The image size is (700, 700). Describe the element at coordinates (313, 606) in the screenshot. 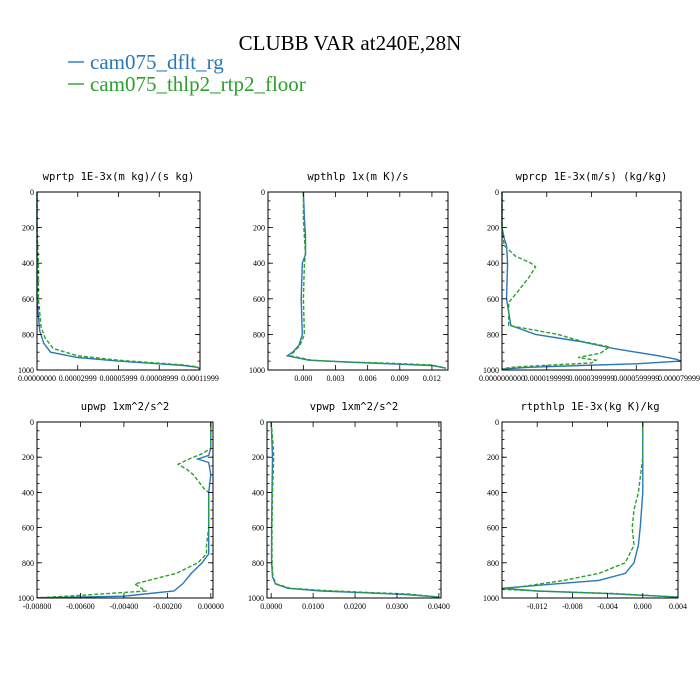

I see `x-tick-label: 0.0100` at that location.